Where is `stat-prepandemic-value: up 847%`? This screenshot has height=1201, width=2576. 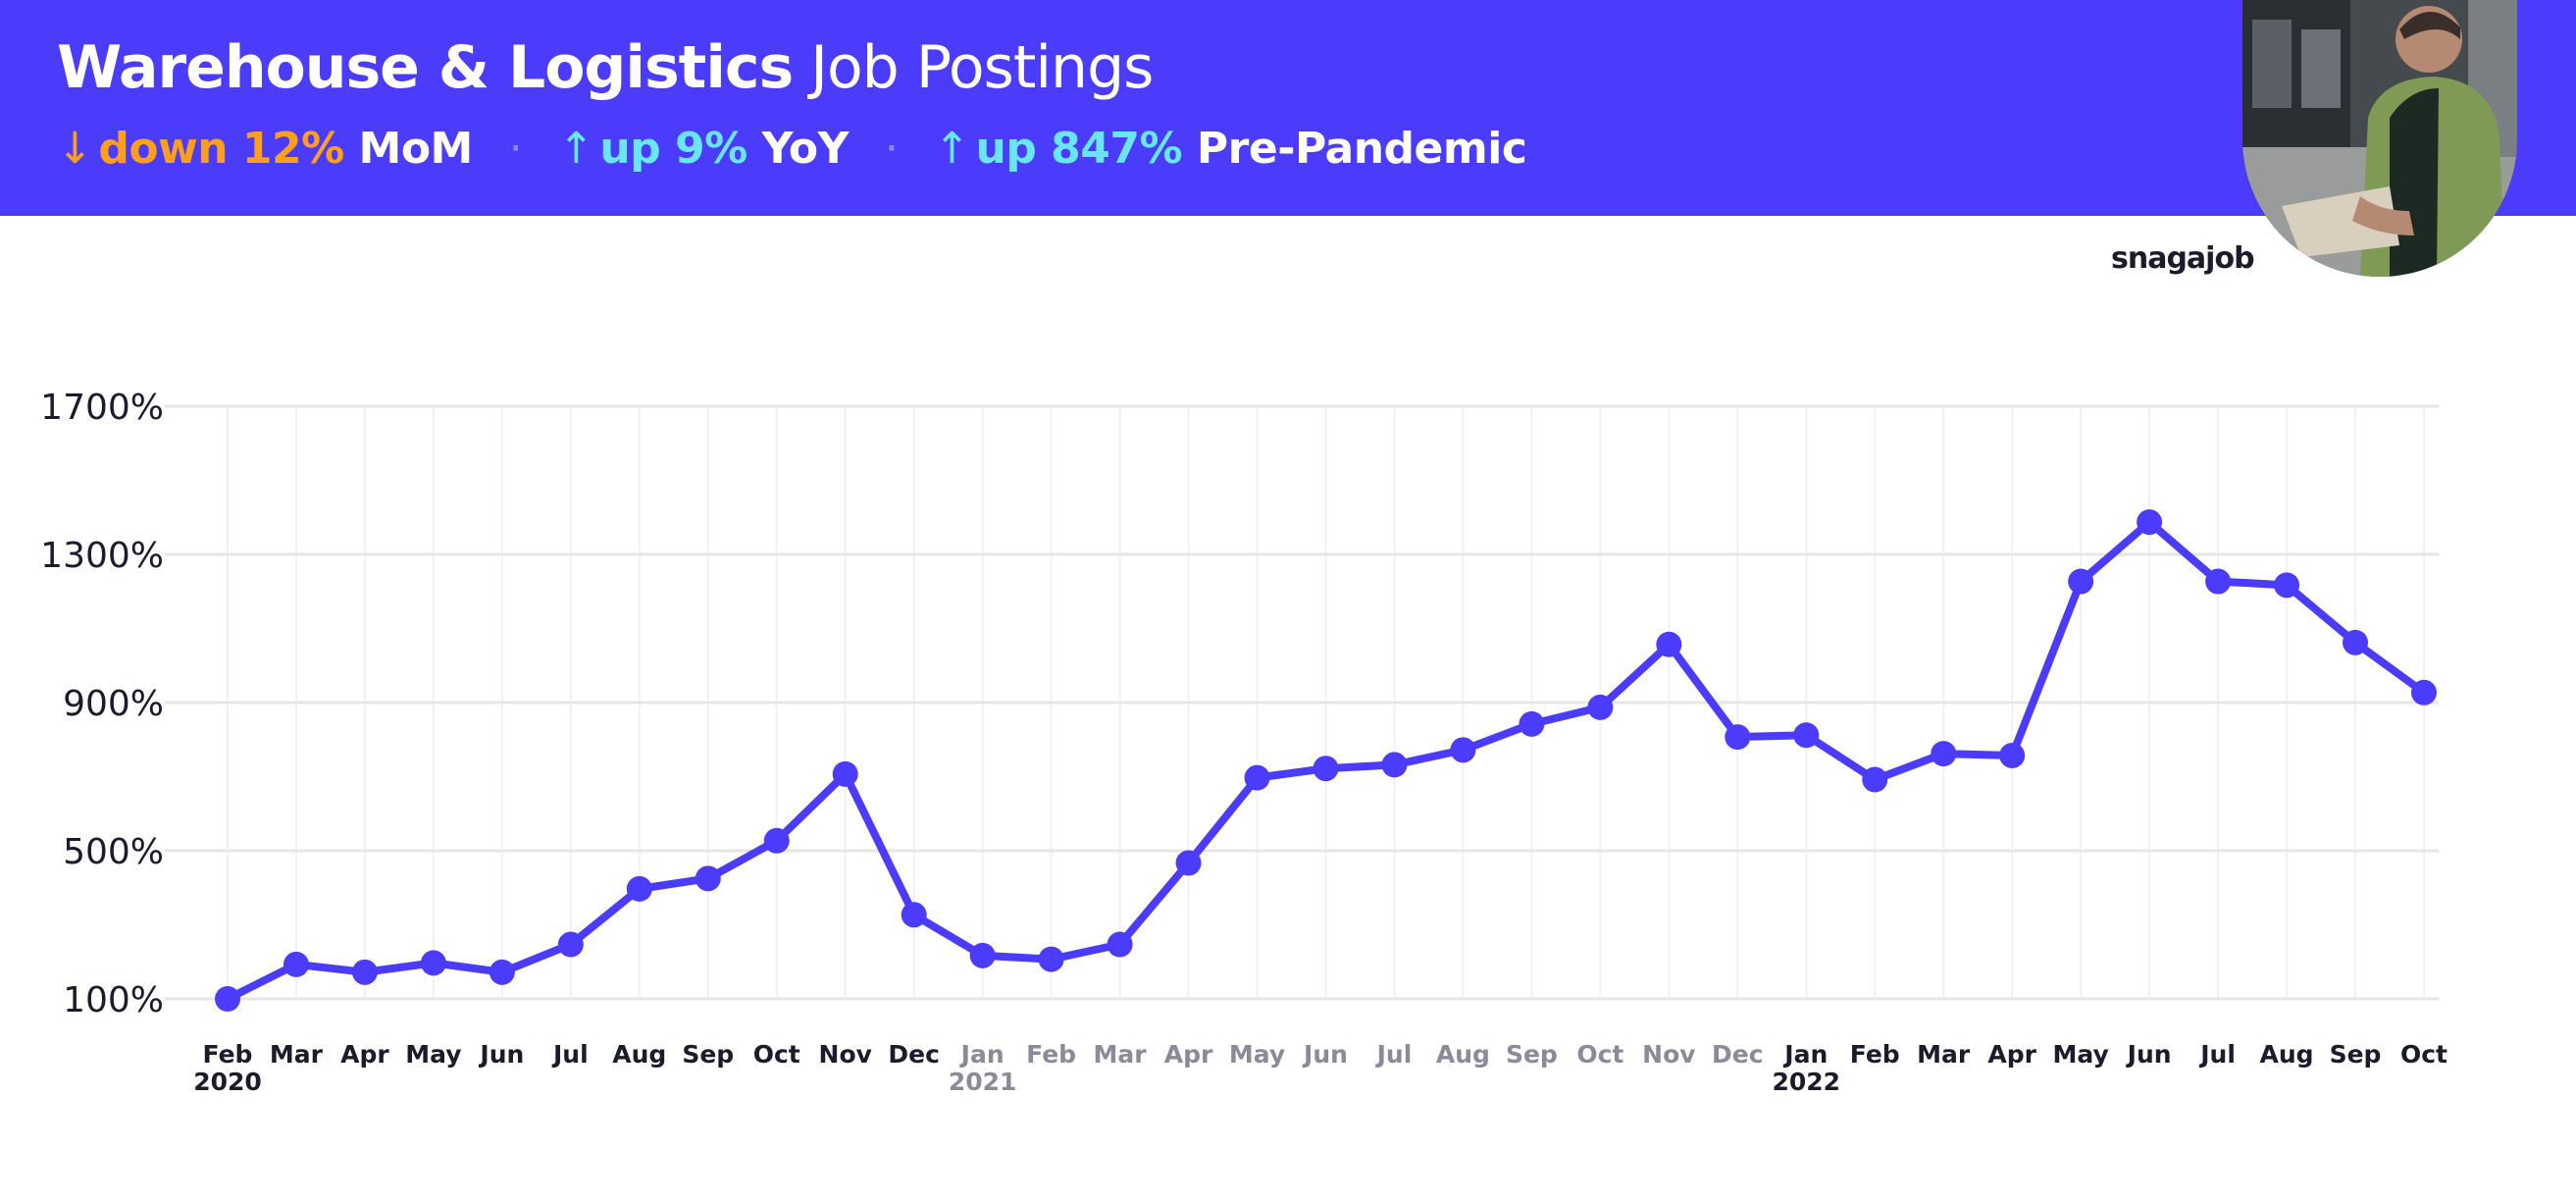 stat-prepandemic-value: up 847% is located at coordinates (1079, 149).